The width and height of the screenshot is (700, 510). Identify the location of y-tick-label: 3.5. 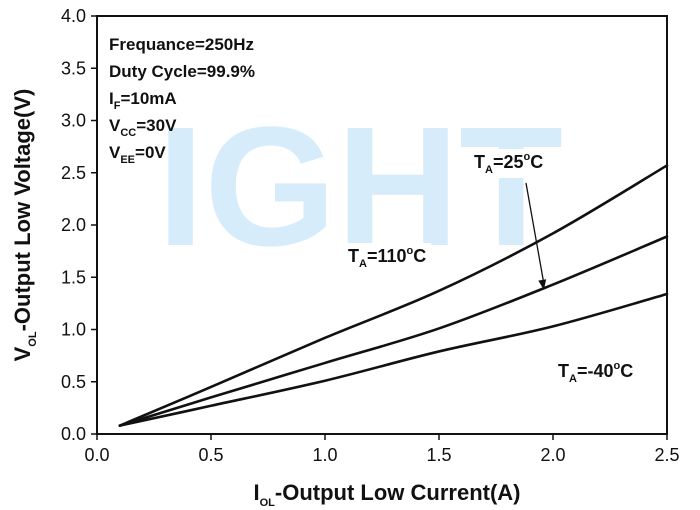
(73, 68).